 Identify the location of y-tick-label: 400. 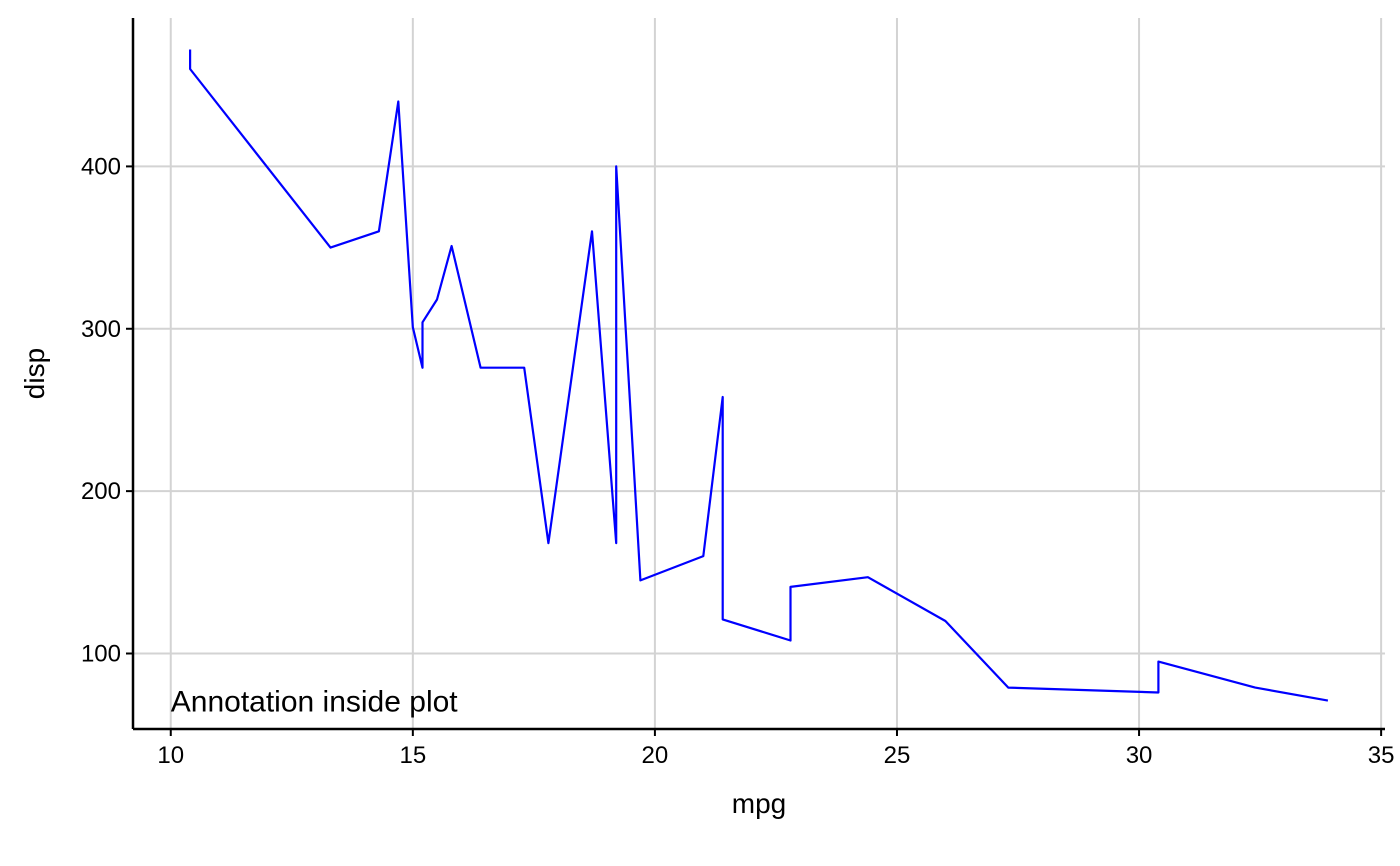
(101, 166).